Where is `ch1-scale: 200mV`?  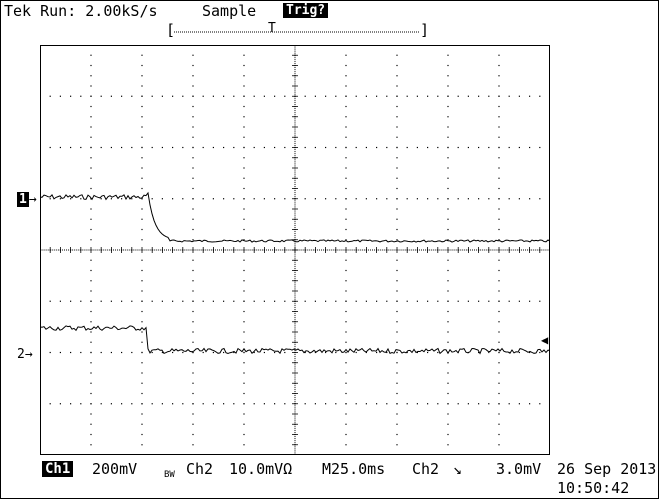
ch1-scale: 200mV is located at coordinates (115, 469).